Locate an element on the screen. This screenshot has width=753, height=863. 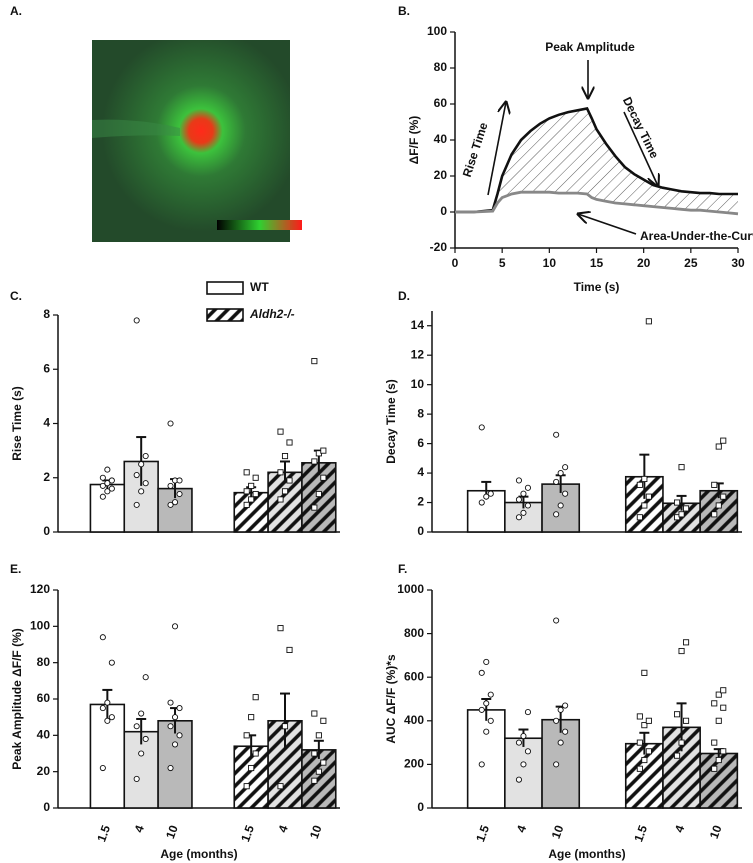
panel-label: F. is located at coordinates (402, 569).